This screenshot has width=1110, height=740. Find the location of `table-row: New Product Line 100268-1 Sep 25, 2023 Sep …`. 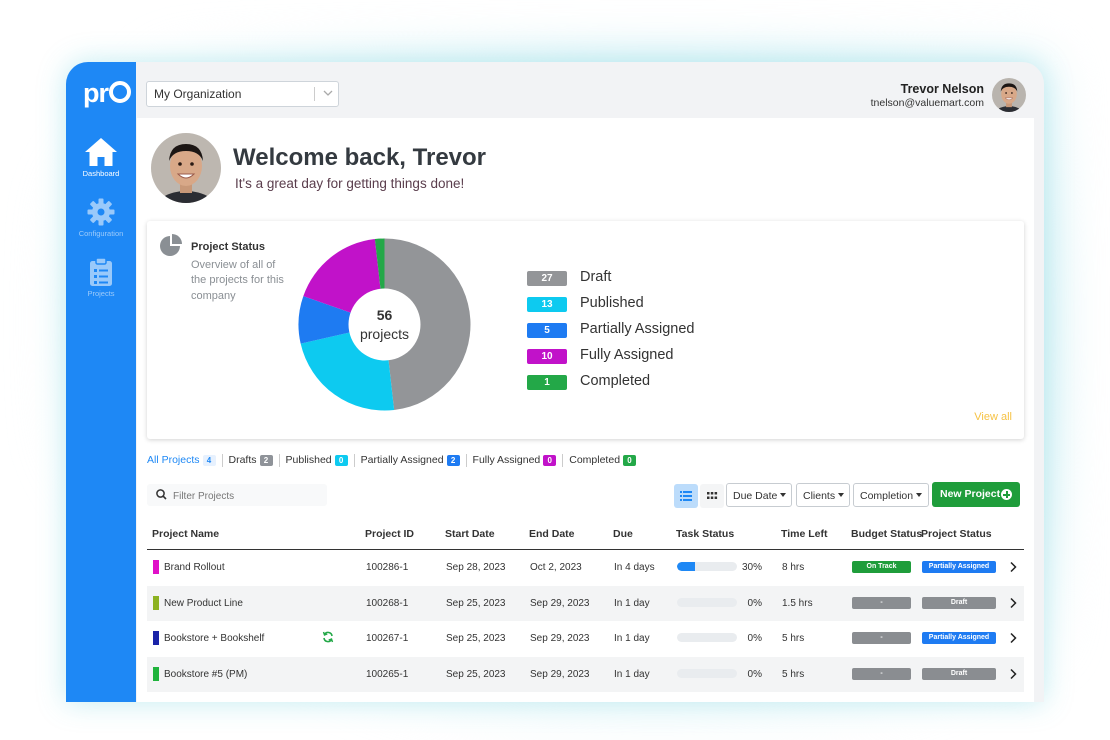

table-row: New Product Line 100268-1 Sep 25, 2023 Sep … is located at coordinates (585, 603).